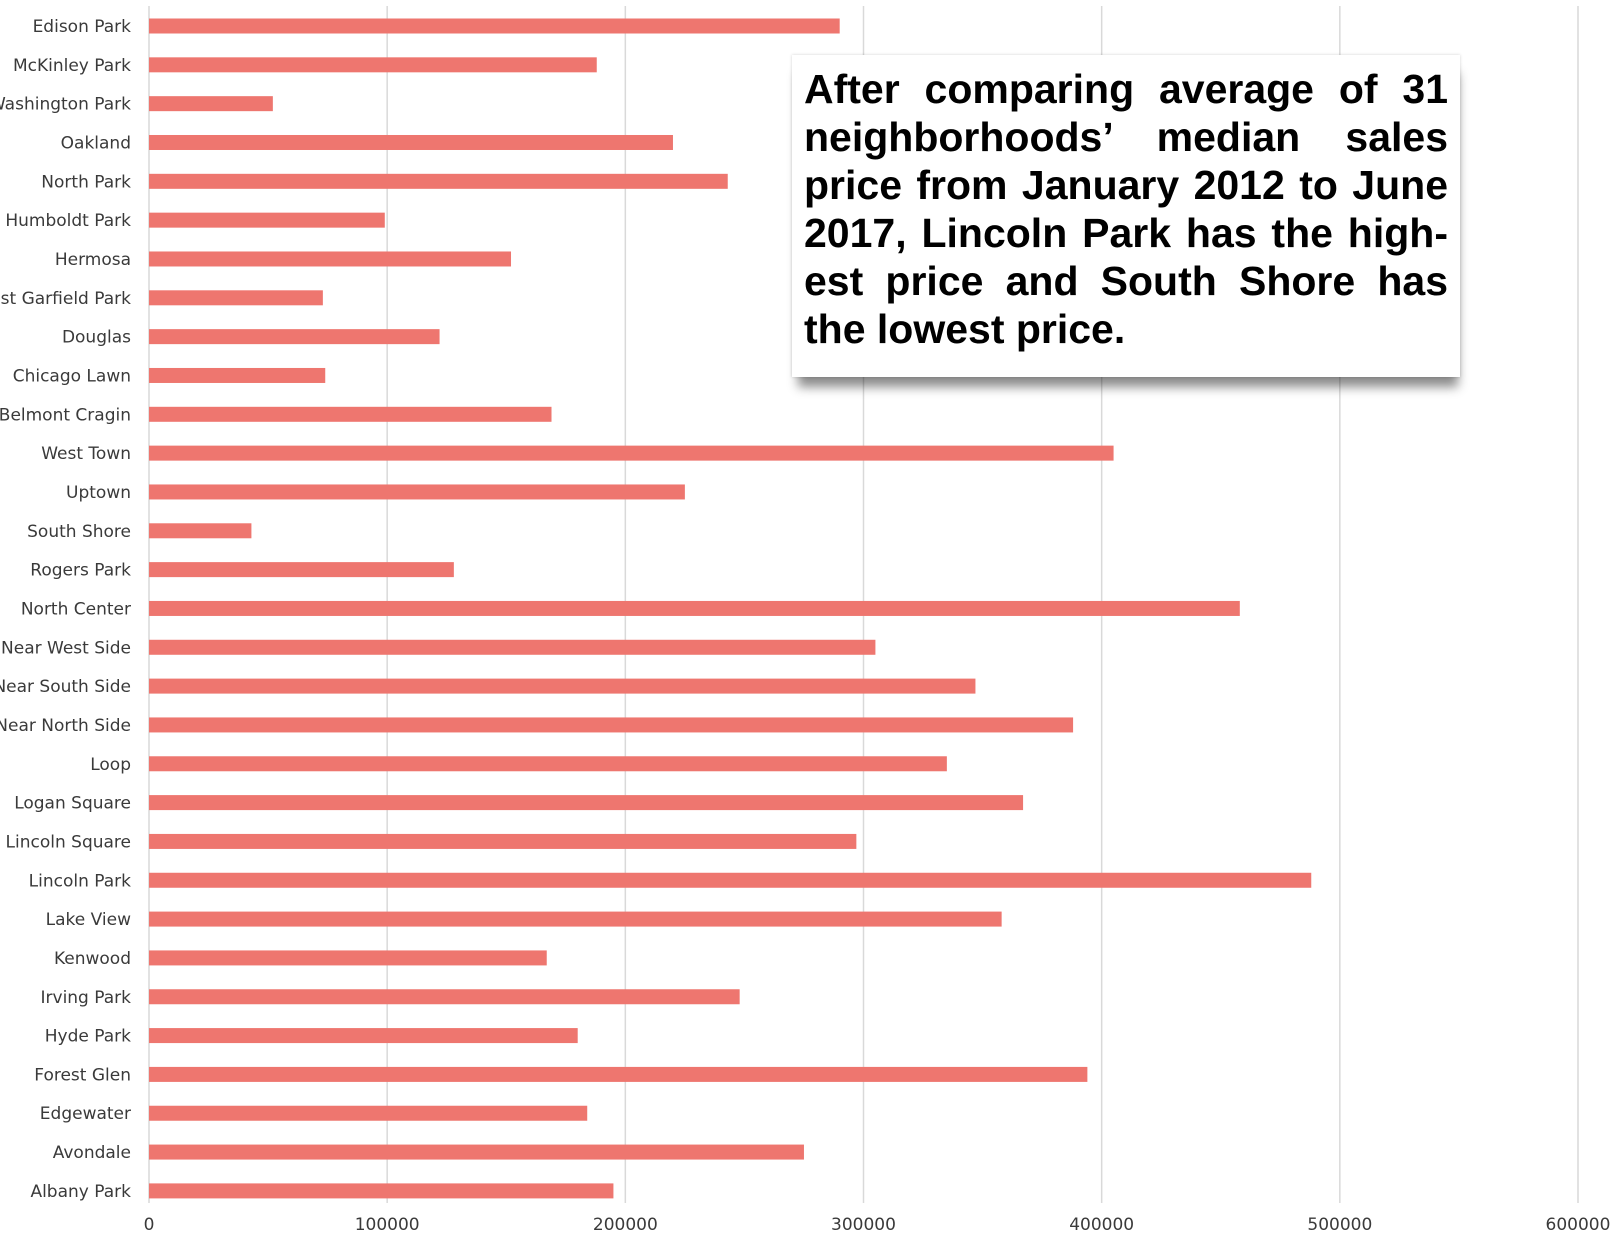  I want to click on category-label: Lincoln Square, so click(68, 842).